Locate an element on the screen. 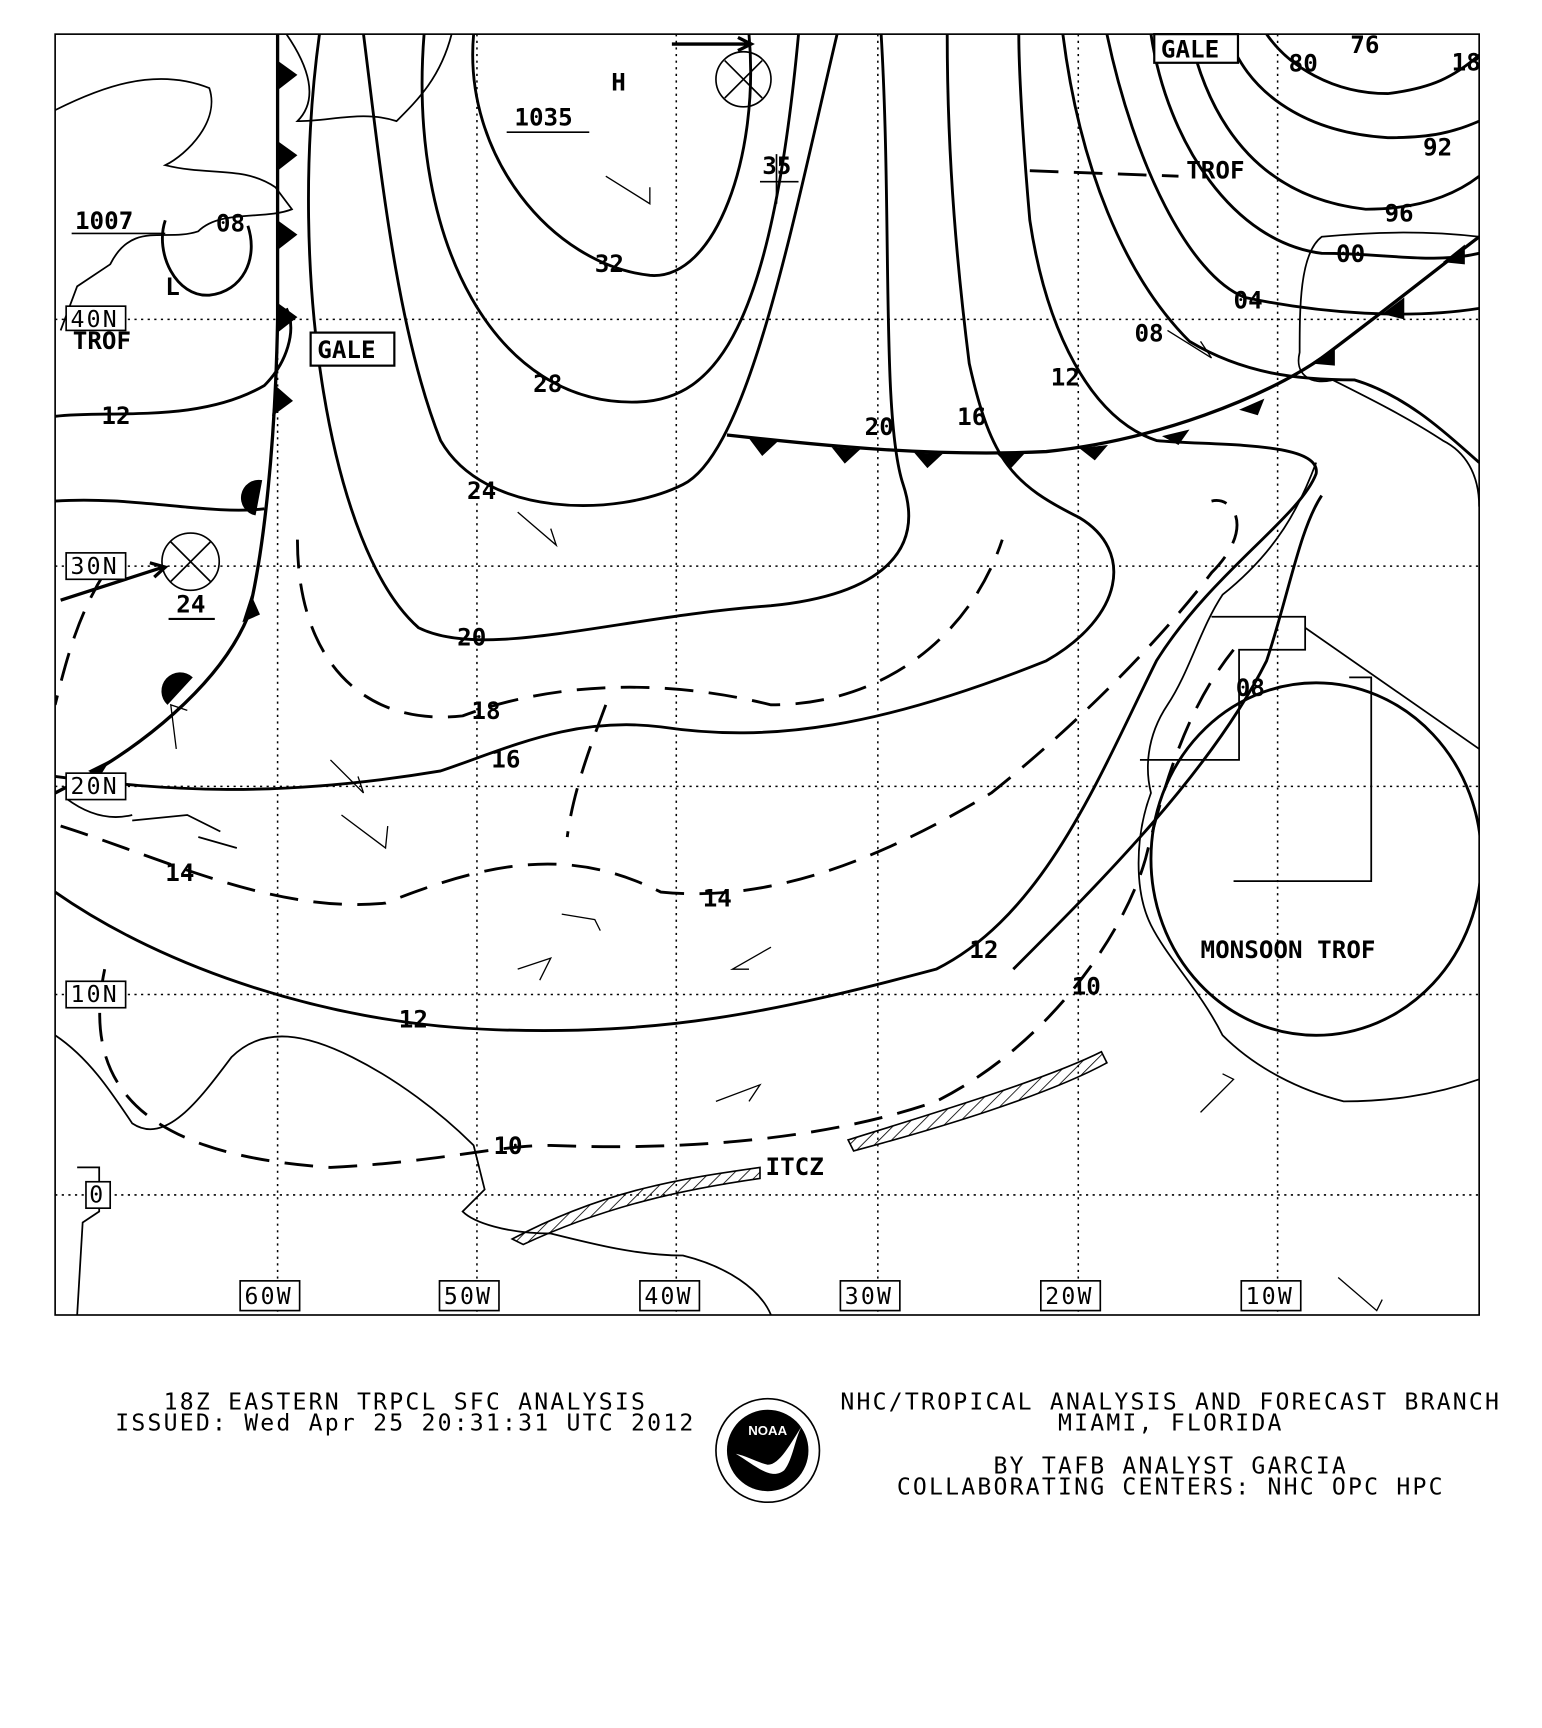  noaa-logo: NOAA is located at coordinates (768, 1450).